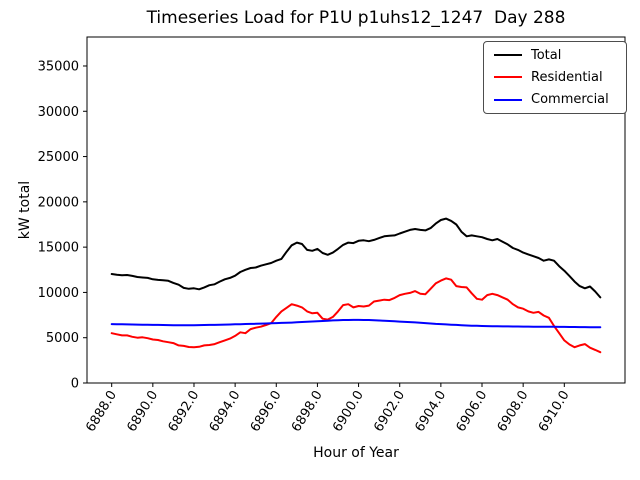  Describe the element at coordinates (356, 315) in the screenshot. I see `series-line-residential` at that location.